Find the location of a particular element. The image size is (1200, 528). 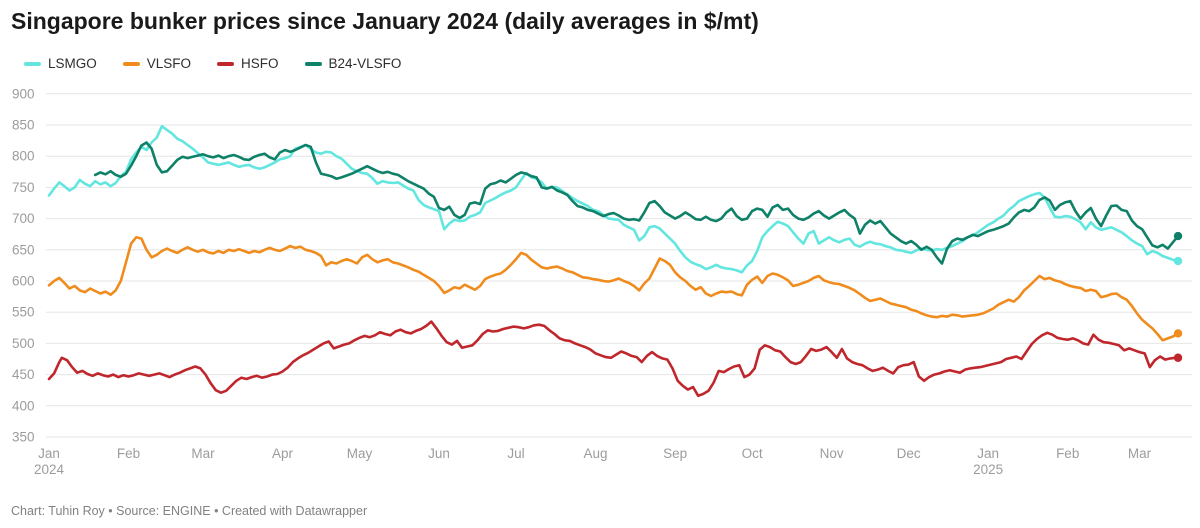

legend-item-lsmgo: LSMGO is located at coordinates (60, 63).